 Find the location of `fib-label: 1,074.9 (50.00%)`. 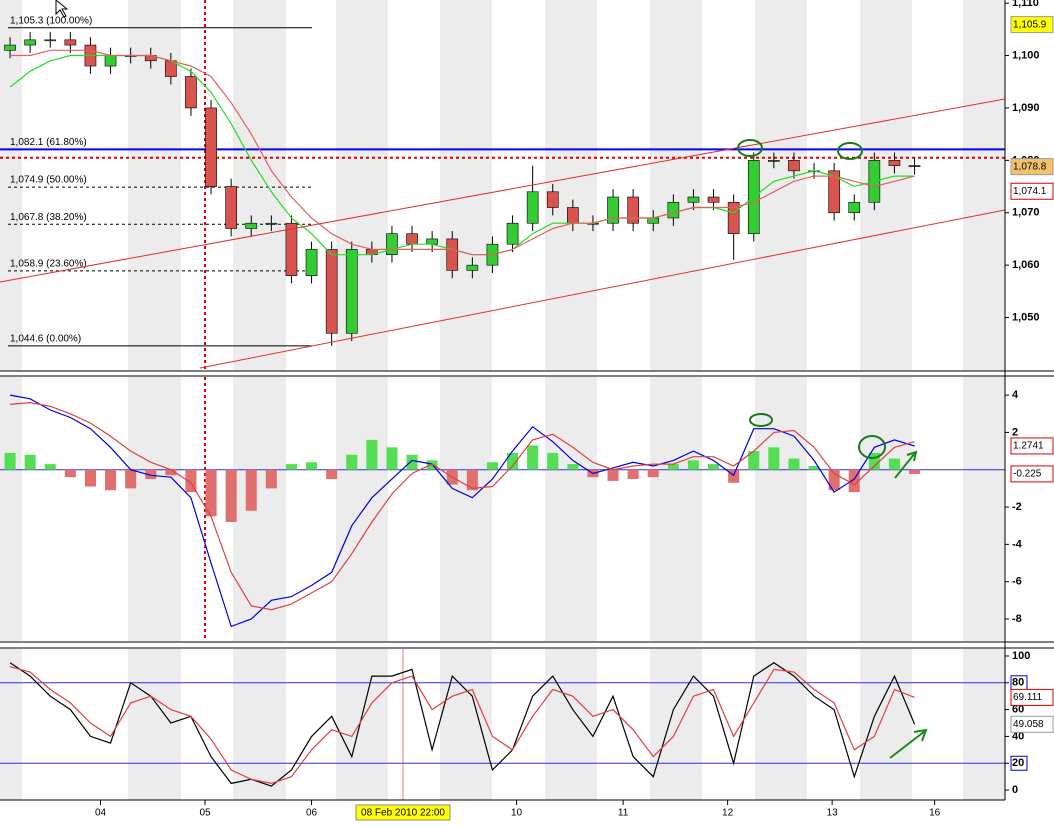

fib-label: 1,074.9 (50.00%) is located at coordinates (48, 180).